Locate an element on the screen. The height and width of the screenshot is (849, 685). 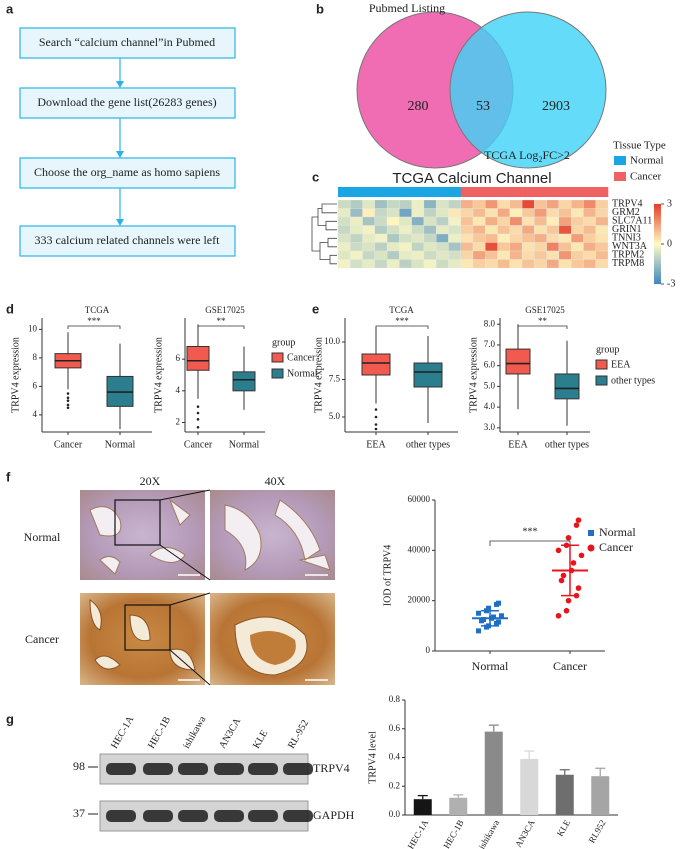
y-tick-label: 7.0 is located at coordinates (490, 344).